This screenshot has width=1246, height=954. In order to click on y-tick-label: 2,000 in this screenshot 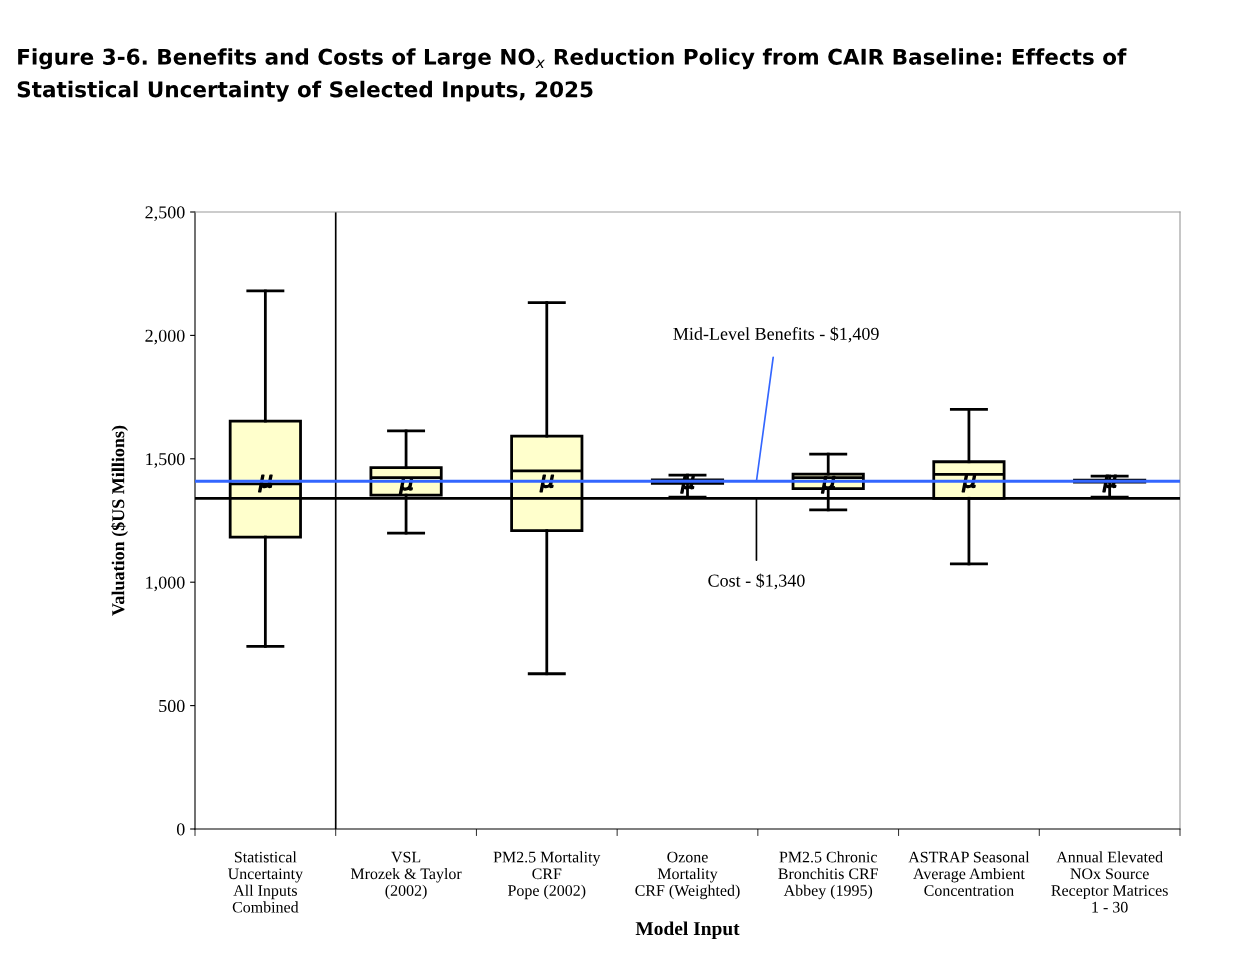, I will do `click(165, 337)`.